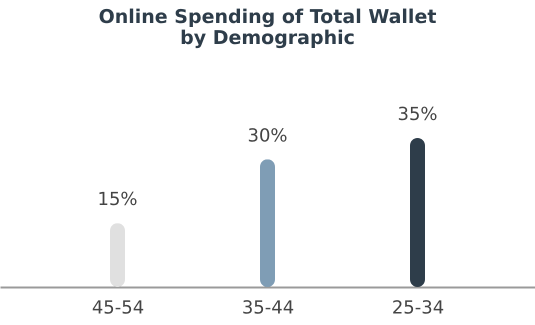  What do you see at coordinates (268, 308) in the screenshot?
I see `x-tick-label: 35-44` at bounding box center [268, 308].